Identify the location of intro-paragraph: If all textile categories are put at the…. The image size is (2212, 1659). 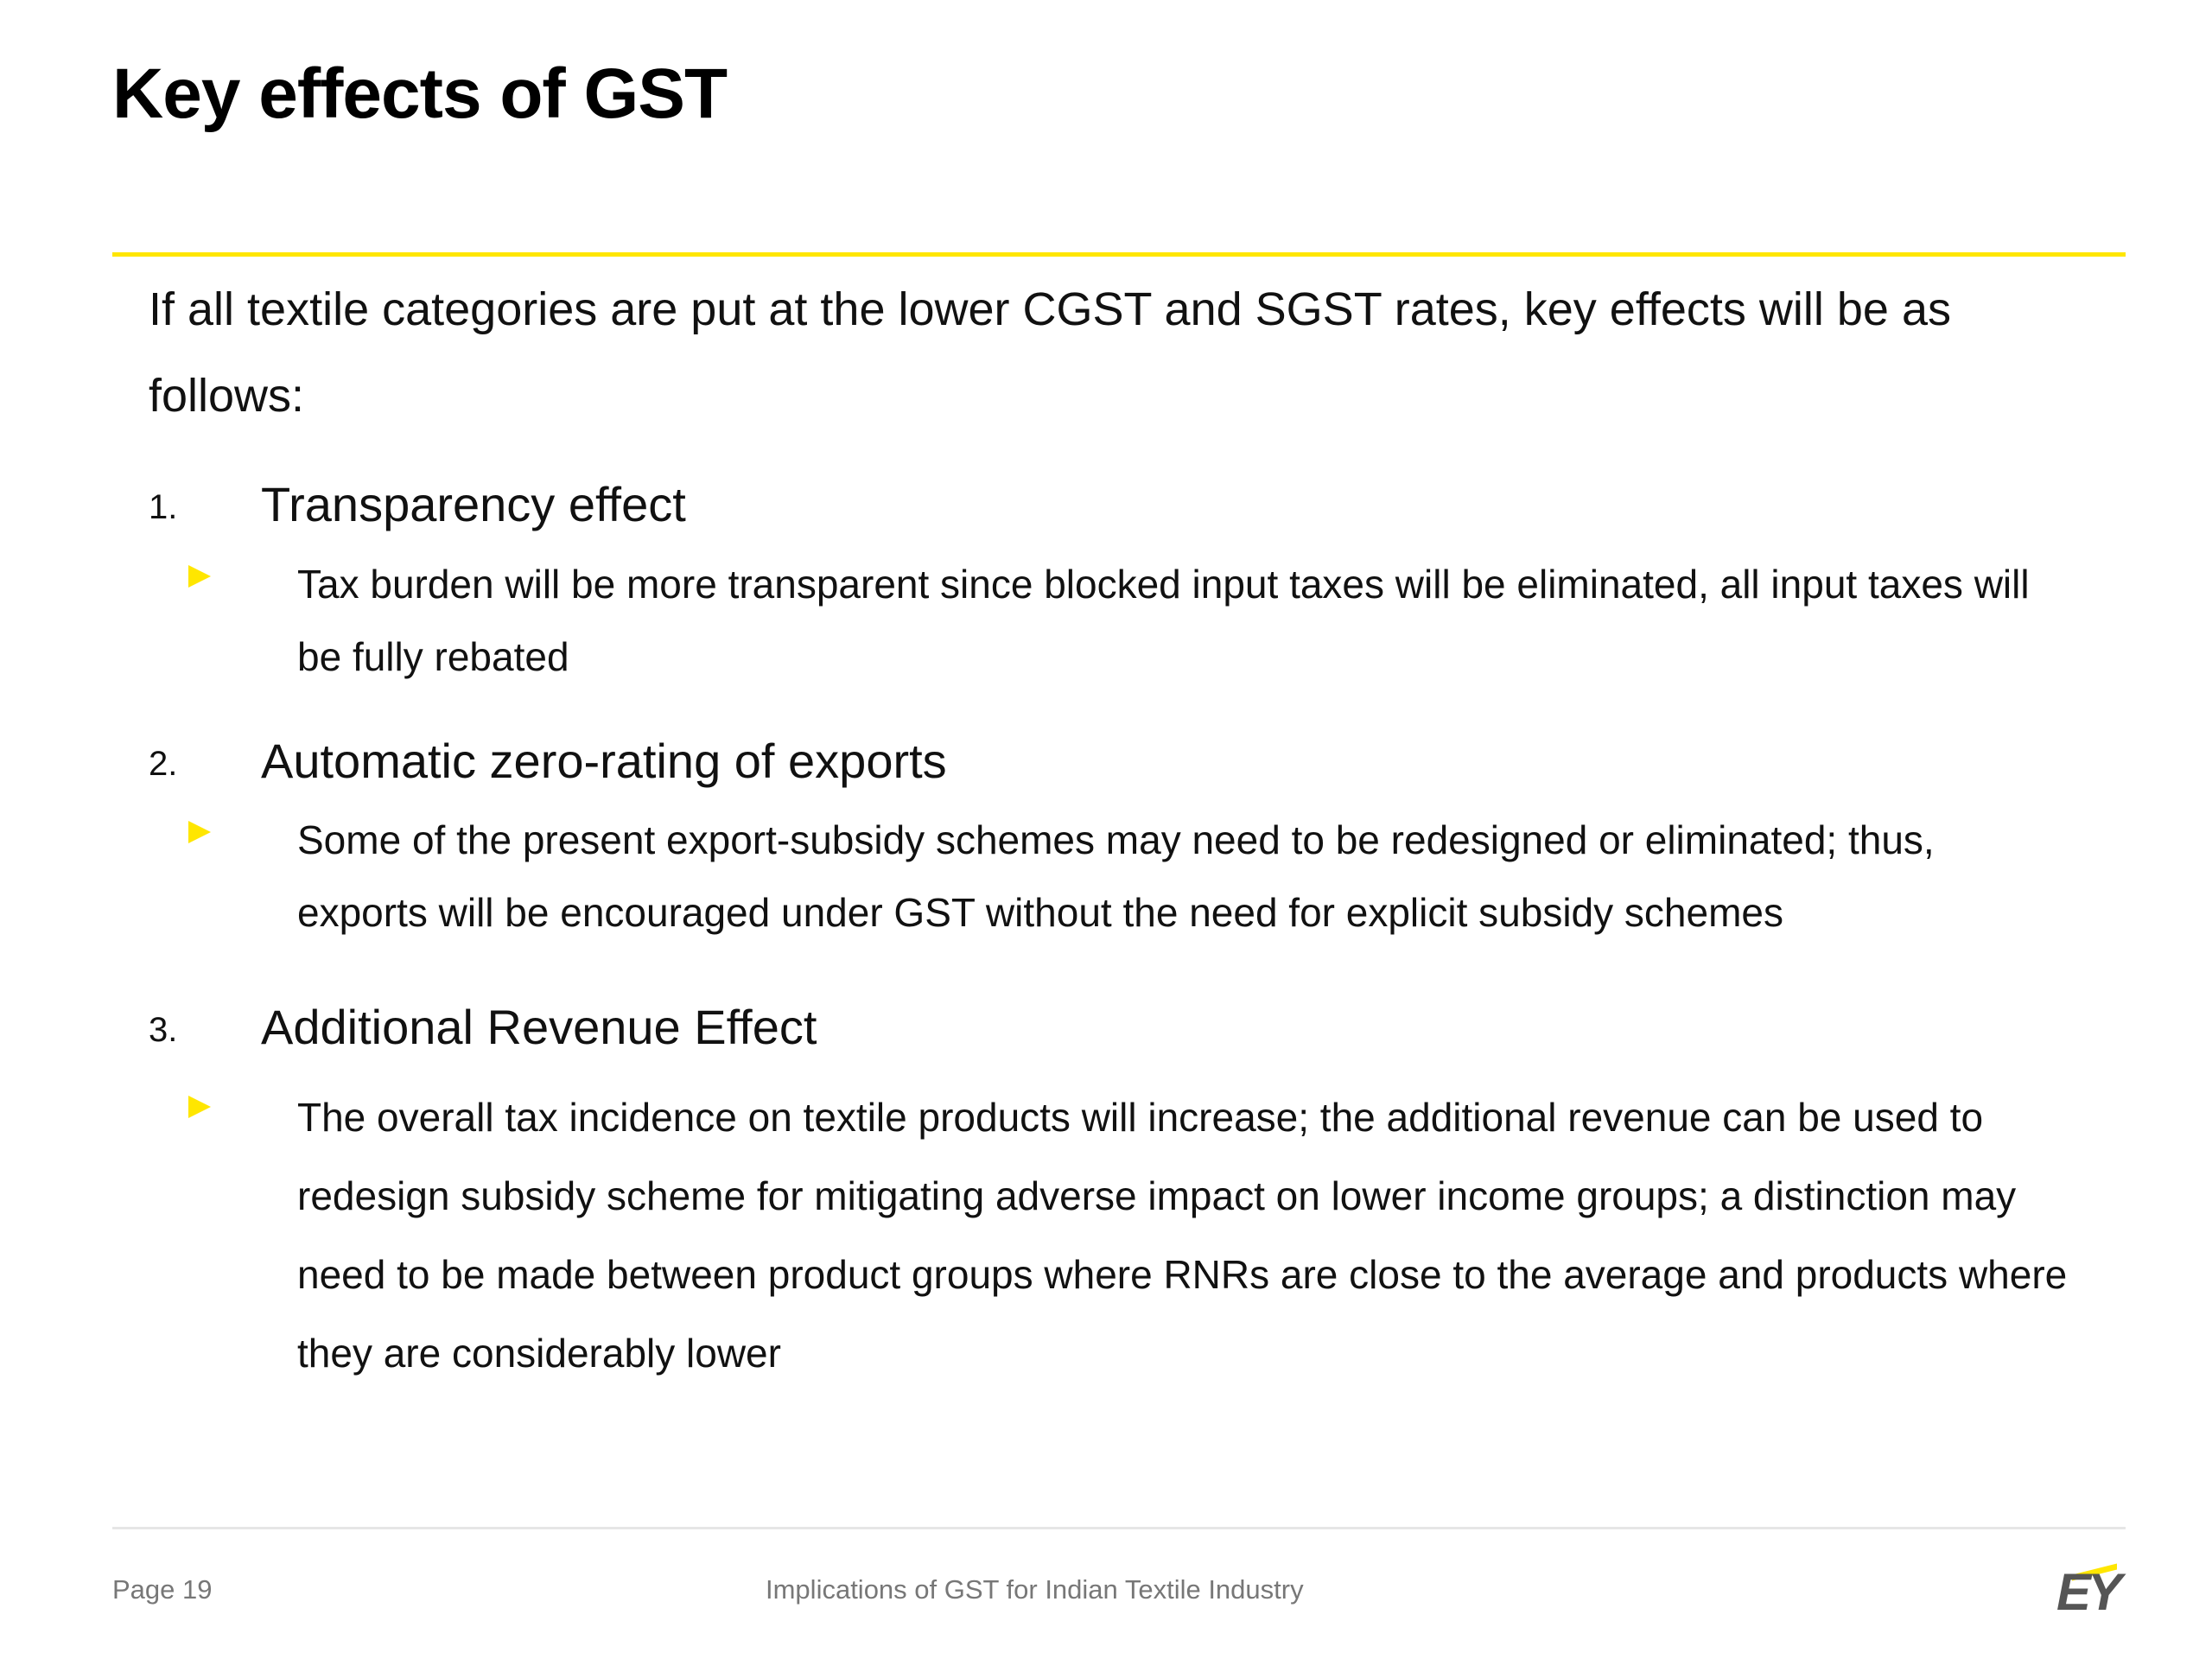
(1050, 352).